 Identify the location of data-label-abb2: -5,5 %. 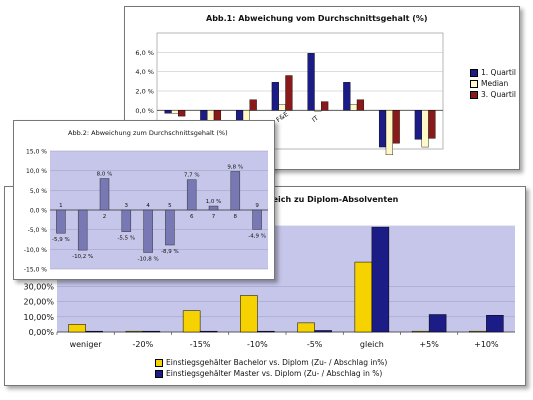
(126, 239).